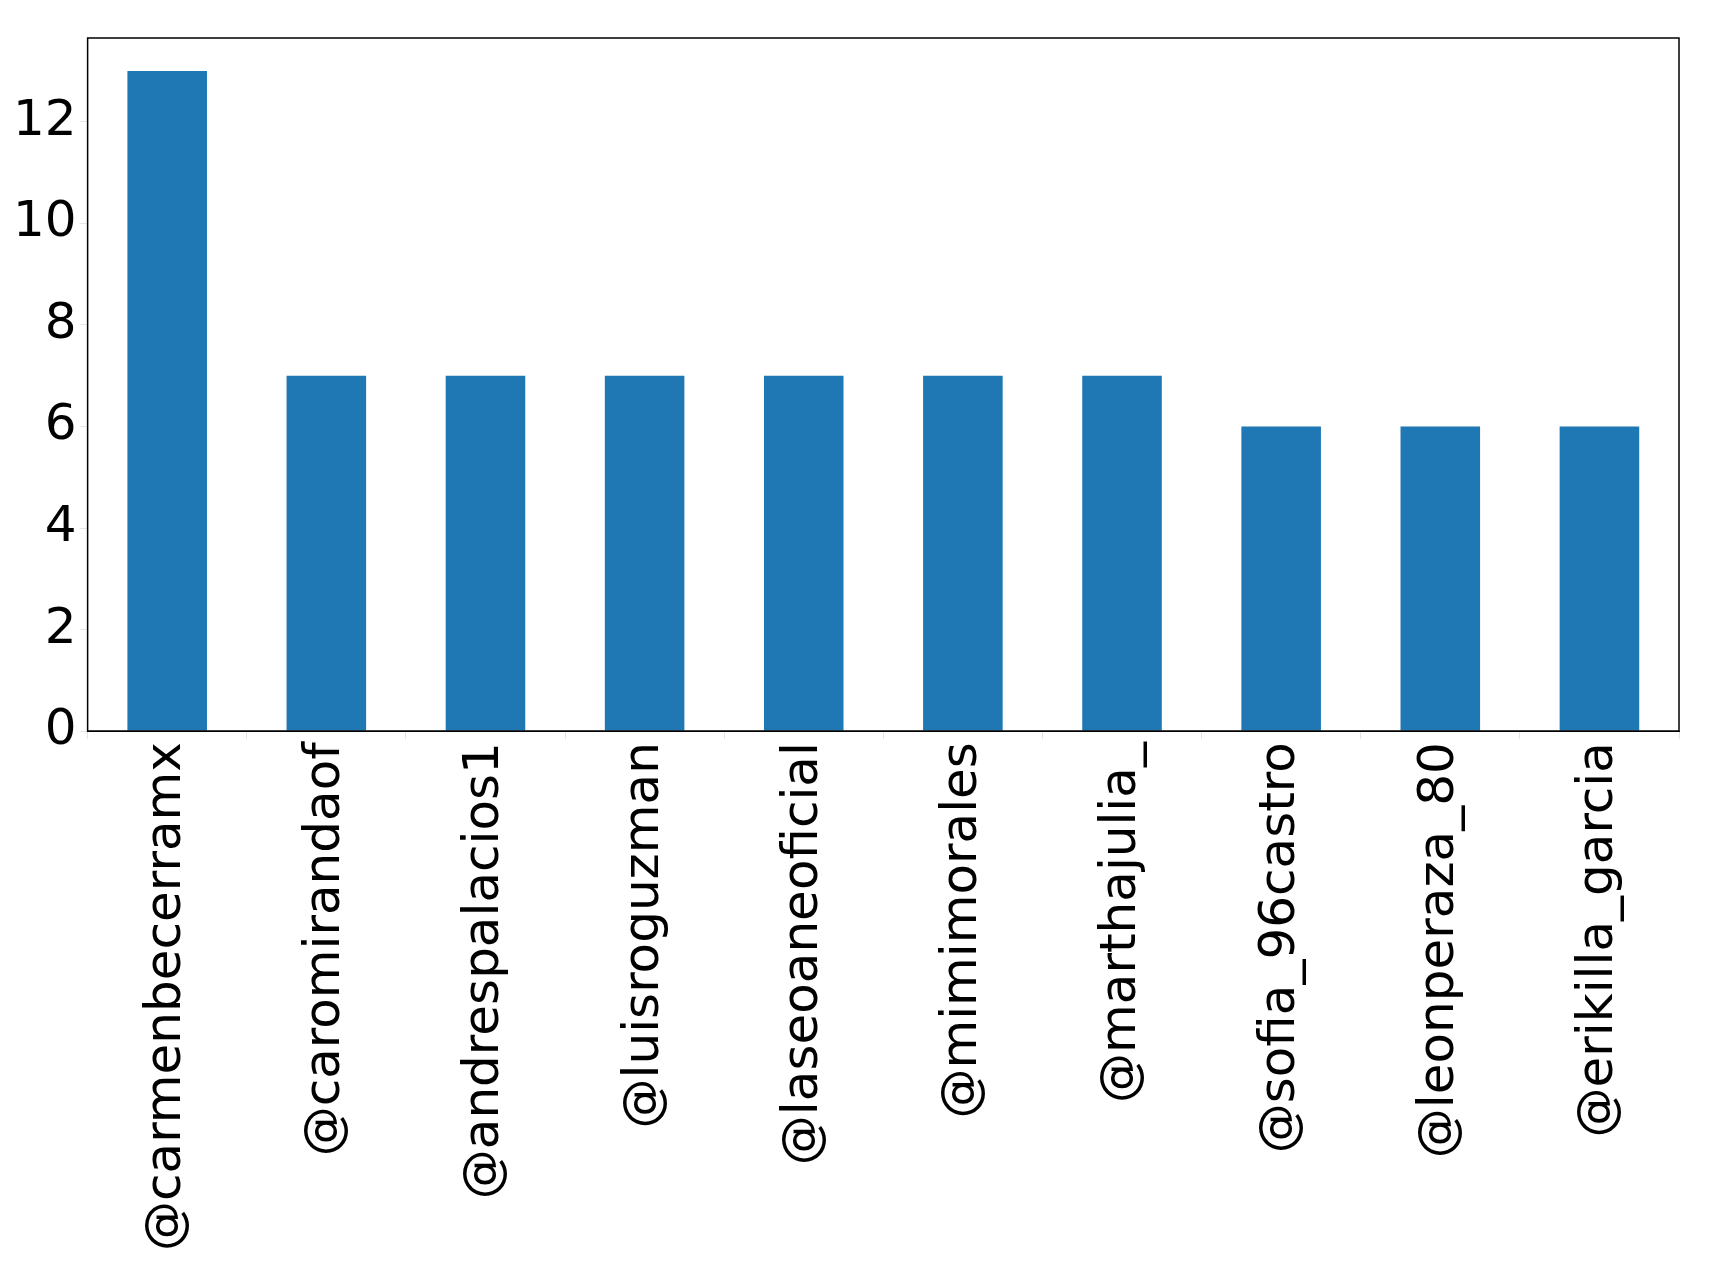 This screenshot has width=1719, height=1264. What do you see at coordinates (1436, 950) in the screenshot?
I see `x-tick-label: @leonperaza_80` at bounding box center [1436, 950].